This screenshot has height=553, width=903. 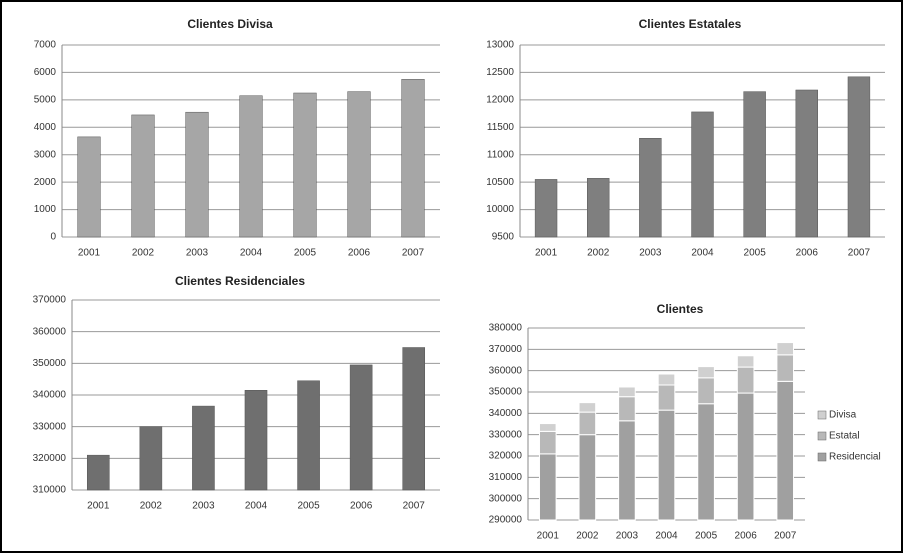 What do you see at coordinates (53, 237) in the screenshot?
I see `y-tick-label: 0` at bounding box center [53, 237].